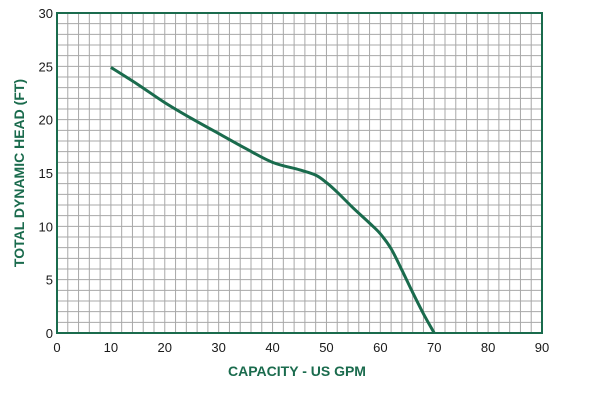 Image resolution: width=600 pixels, height=400 pixels. I want to click on y-tick-label: 20, so click(46, 120).